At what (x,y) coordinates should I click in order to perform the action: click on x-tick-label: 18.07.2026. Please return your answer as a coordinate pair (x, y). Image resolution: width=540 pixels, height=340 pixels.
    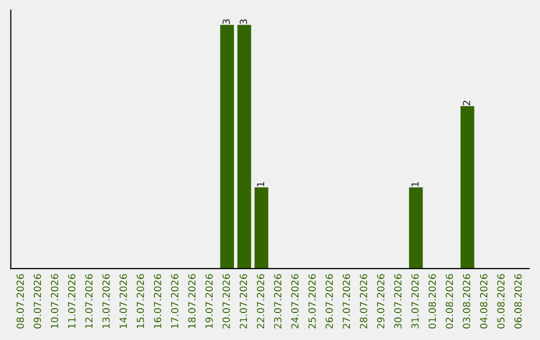
    Looking at the image, I should click on (192, 301).